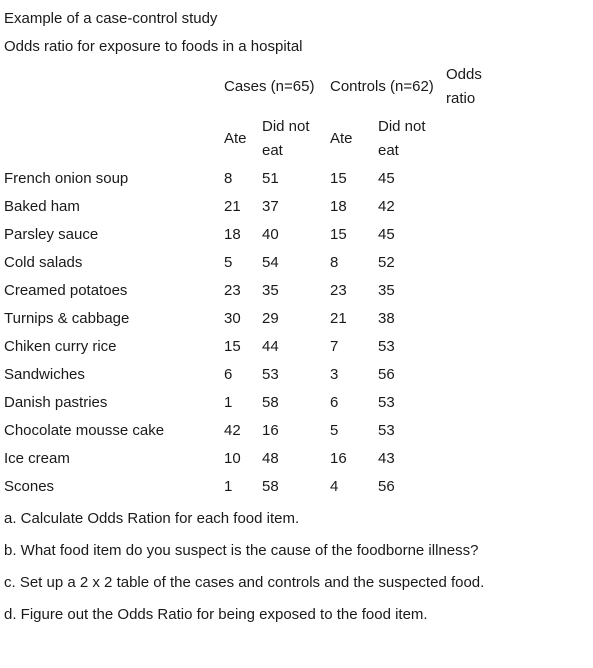 Image resolution: width=593 pixels, height=668 pixels. What do you see at coordinates (84, 430) in the screenshot?
I see `food-name: Chocolate mousse cake` at bounding box center [84, 430].